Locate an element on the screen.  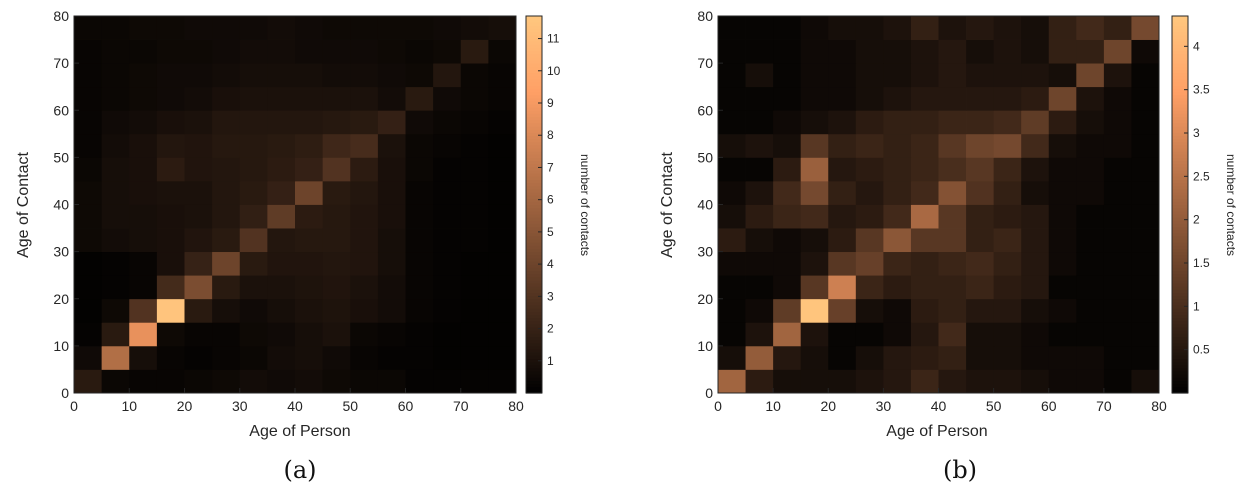
heatmap-cell-a-r1-c9 is located at coordinates (336, 357).